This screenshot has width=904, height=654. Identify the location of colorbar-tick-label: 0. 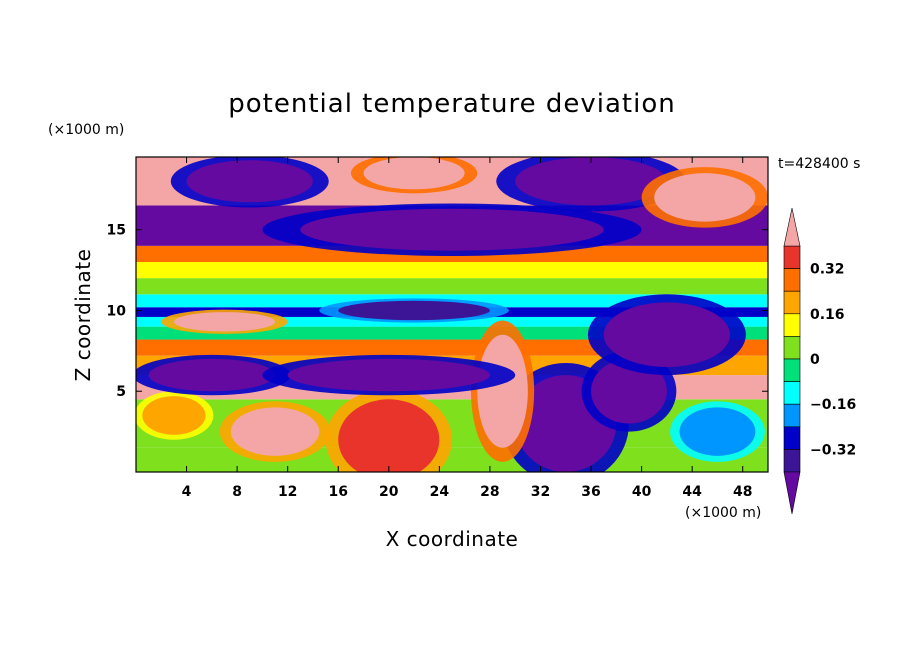
(815, 360).